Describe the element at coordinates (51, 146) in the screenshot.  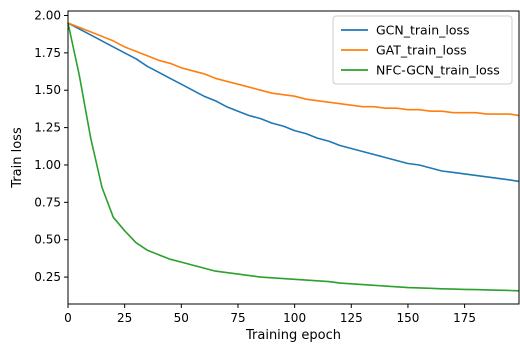
I see `y-axis-ticks: 0.25 0.50 0.75 1.00 1.25 1.50 1.75 2.00` at that location.